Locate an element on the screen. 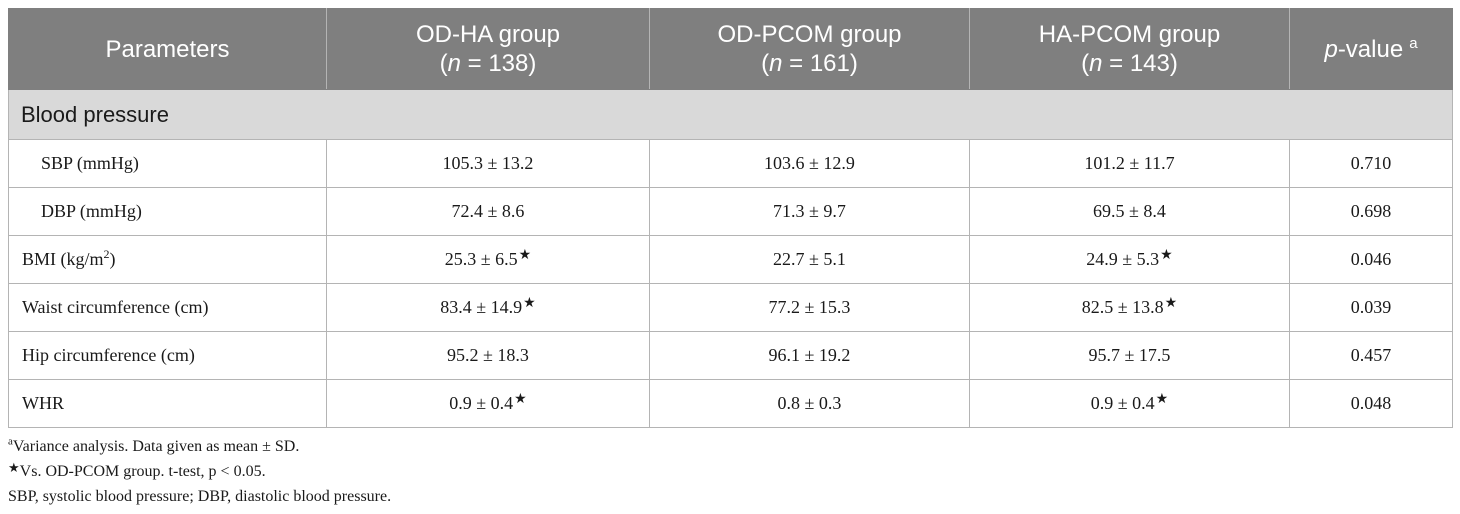 This screenshot has width=1460, height=514. ha-pcom-value: 69.5 ± 8.4 is located at coordinates (1129, 211).